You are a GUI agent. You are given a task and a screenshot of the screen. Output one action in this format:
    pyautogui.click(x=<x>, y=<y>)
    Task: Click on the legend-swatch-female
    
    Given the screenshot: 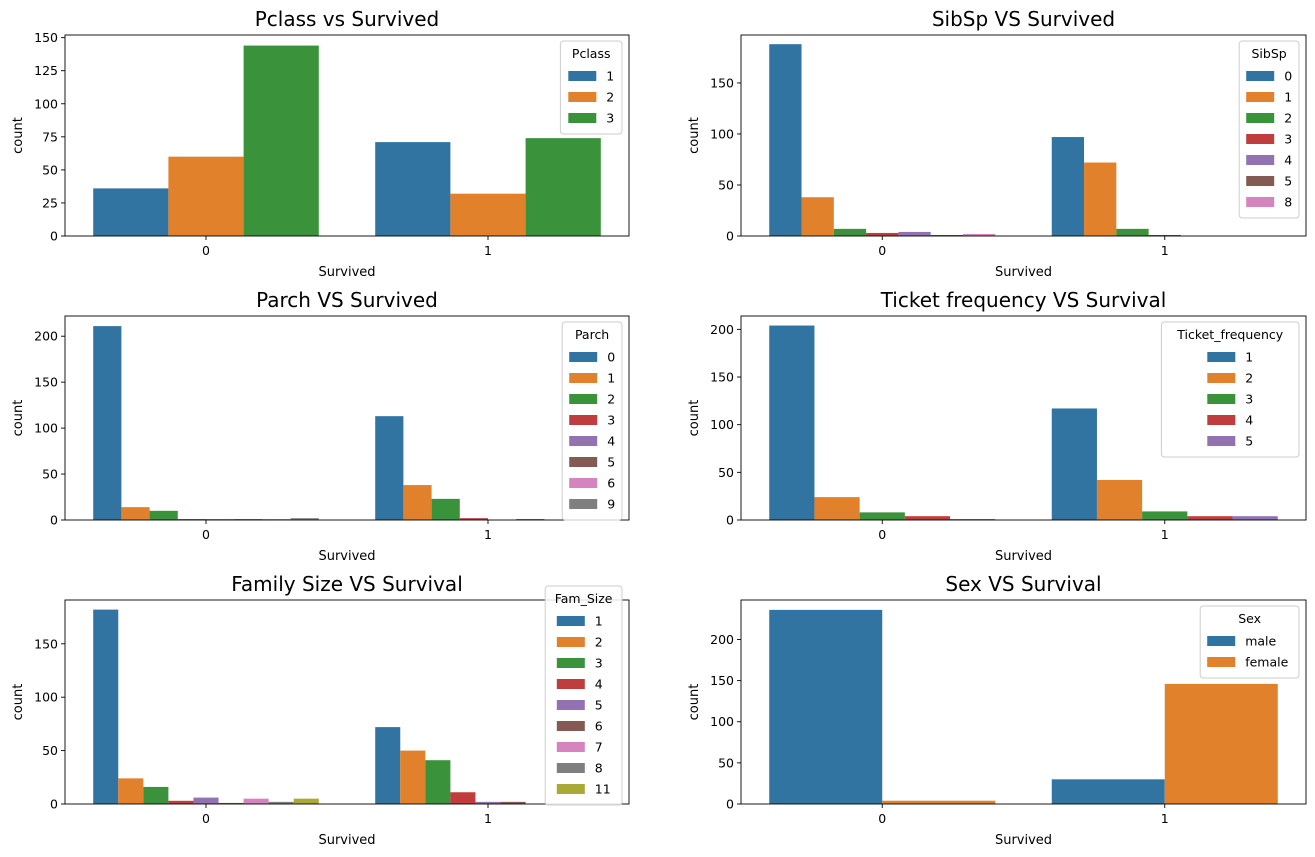 What is the action you would take?
    pyautogui.click(x=1221, y=662)
    